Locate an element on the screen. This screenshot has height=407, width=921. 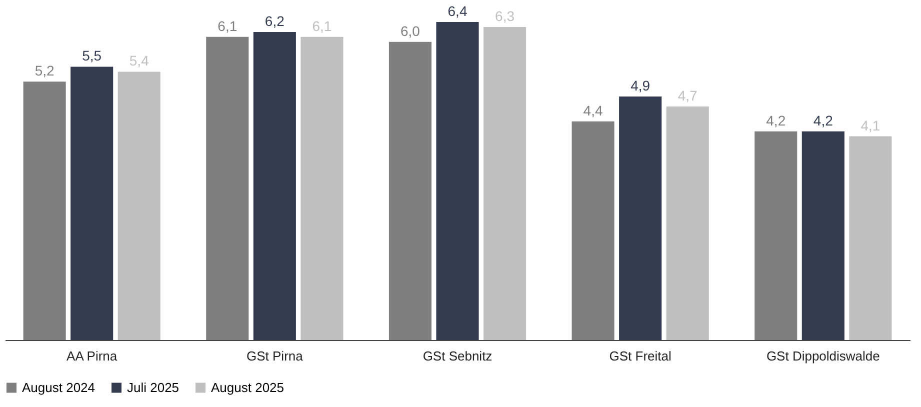
data-label: 4,4 is located at coordinates (593, 110).